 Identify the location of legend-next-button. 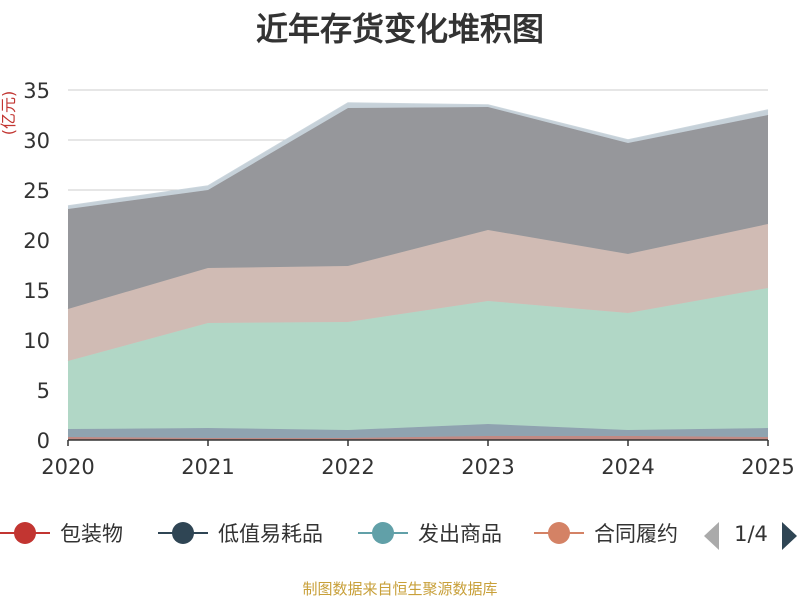
(789, 536).